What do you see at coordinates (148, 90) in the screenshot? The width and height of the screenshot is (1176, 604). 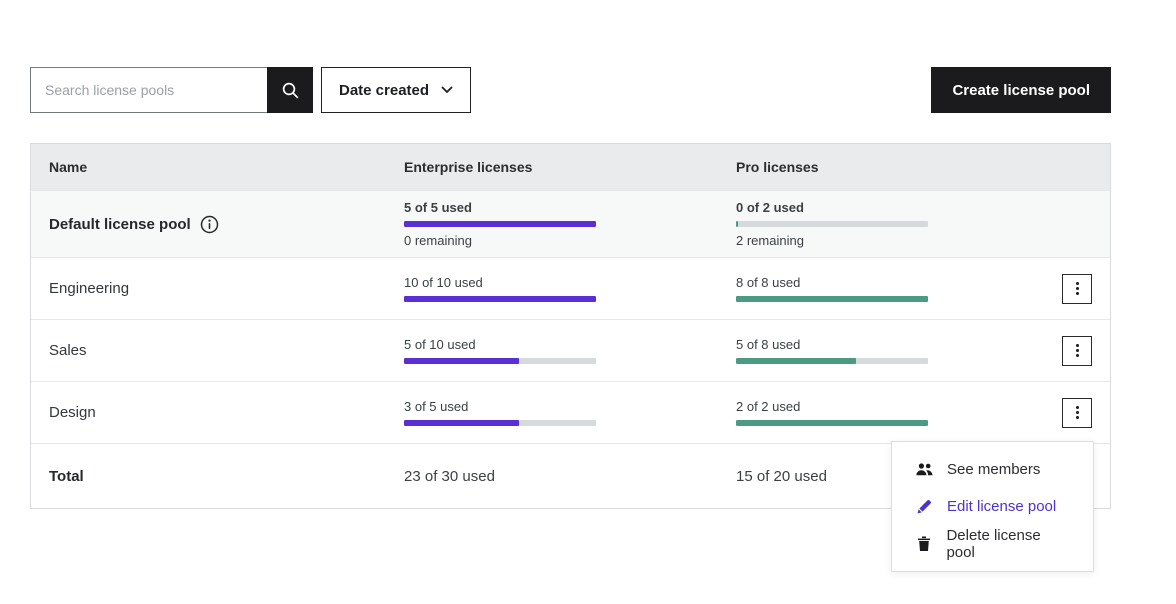 I see `search-input` at bounding box center [148, 90].